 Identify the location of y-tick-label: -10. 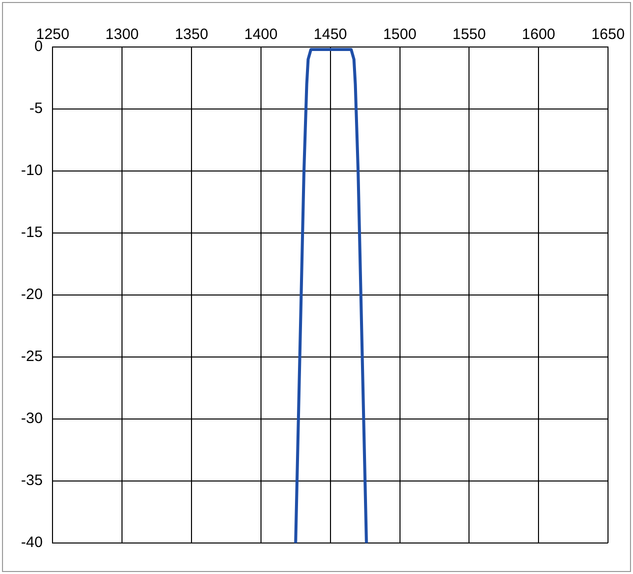
(31, 171).